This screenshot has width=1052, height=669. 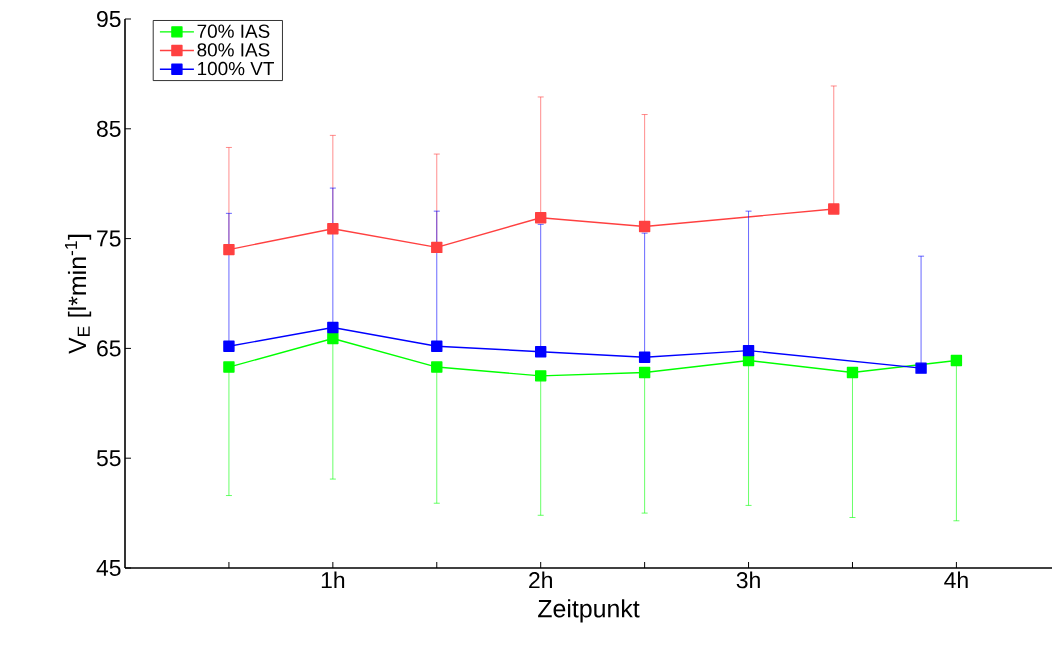 I want to click on x-tick-label: 4h, so click(x=956, y=580).